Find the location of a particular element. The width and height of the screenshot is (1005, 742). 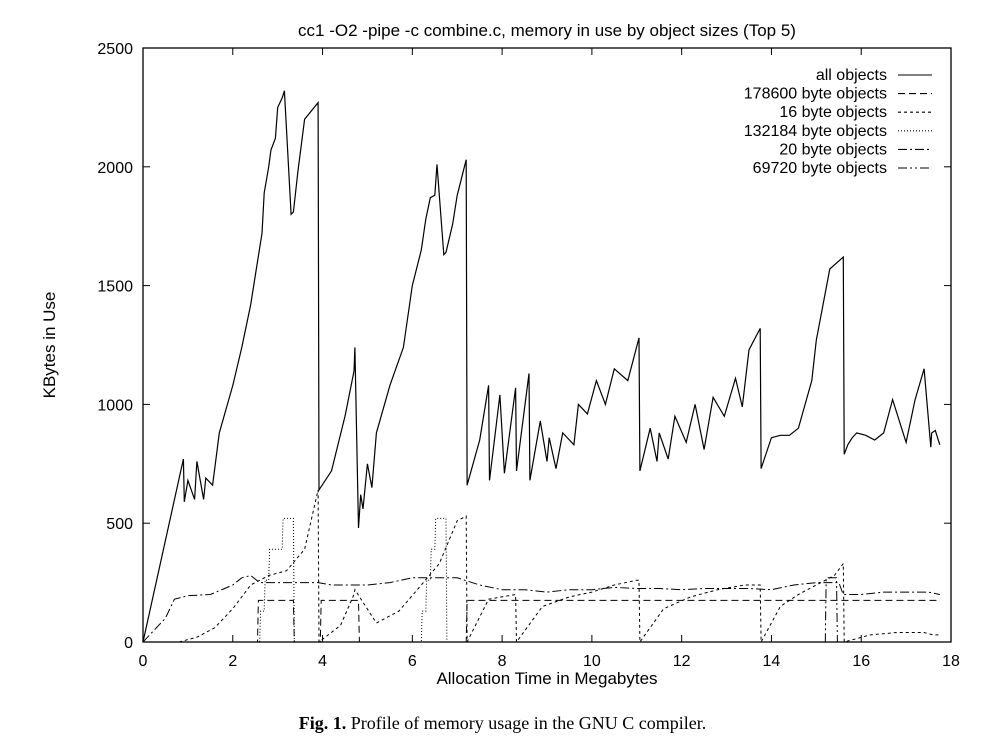

legend-label: 178600 byte objects is located at coordinates (815, 94).